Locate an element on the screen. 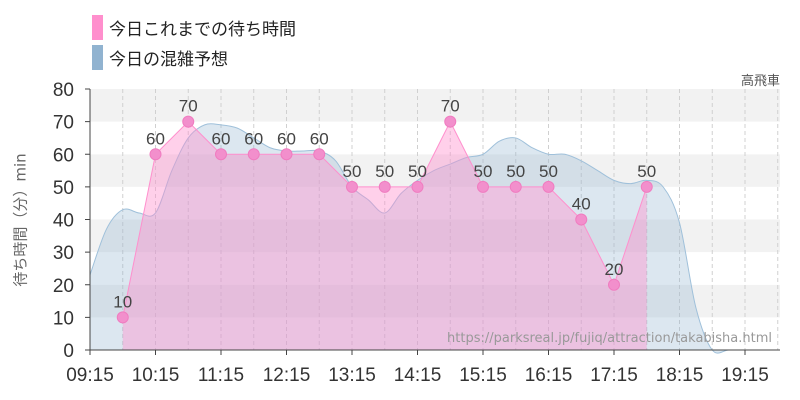 This screenshot has width=800, height=400. x-tick-label: 14:15 is located at coordinates (418, 375).